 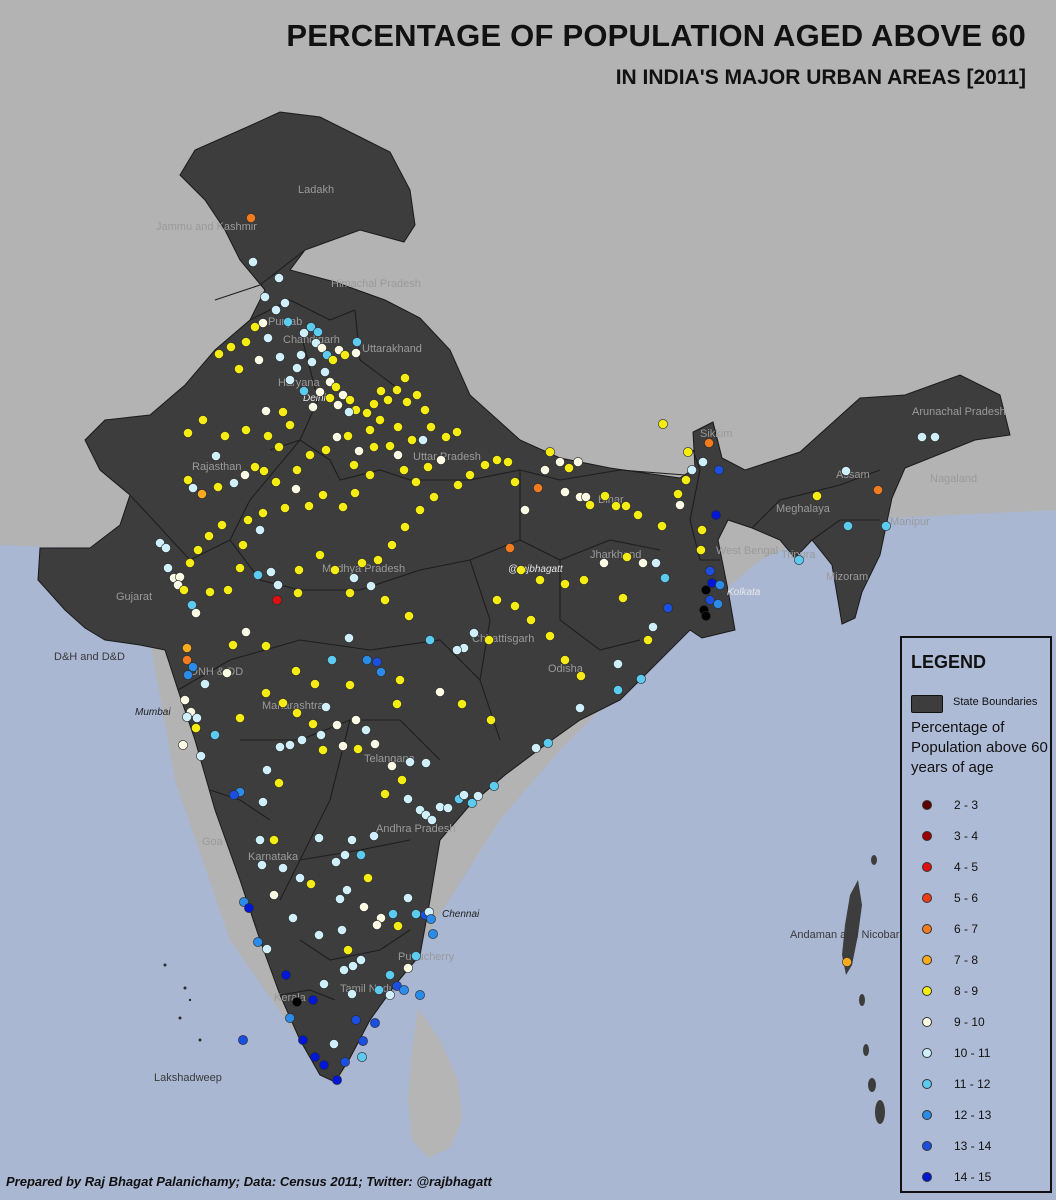 I want to click on legend-class-range: 6 - 7, so click(x=966, y=929).